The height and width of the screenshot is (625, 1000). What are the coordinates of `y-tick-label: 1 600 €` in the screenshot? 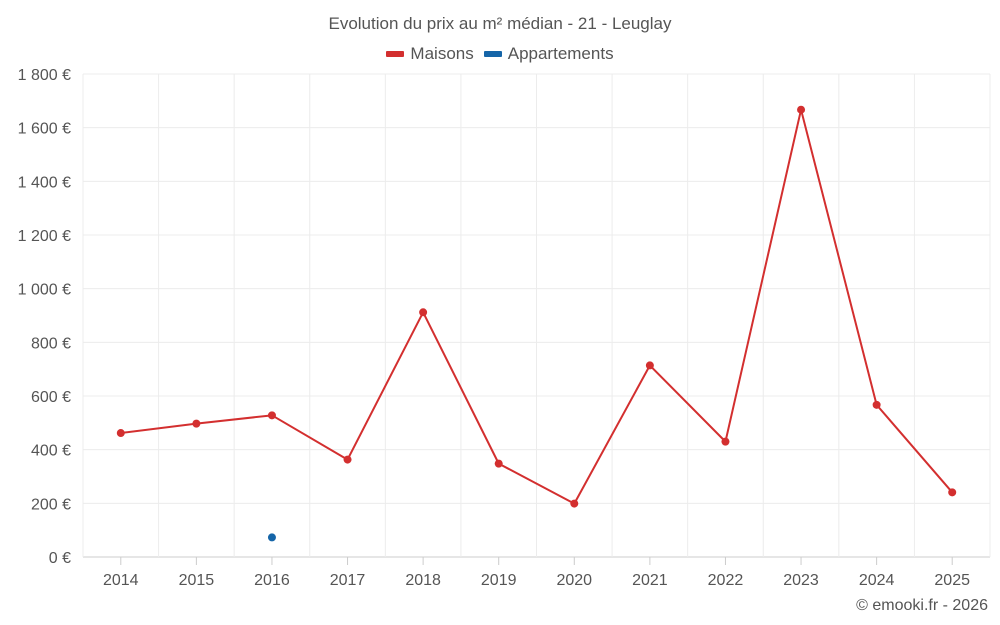 It's located at (44, 129).